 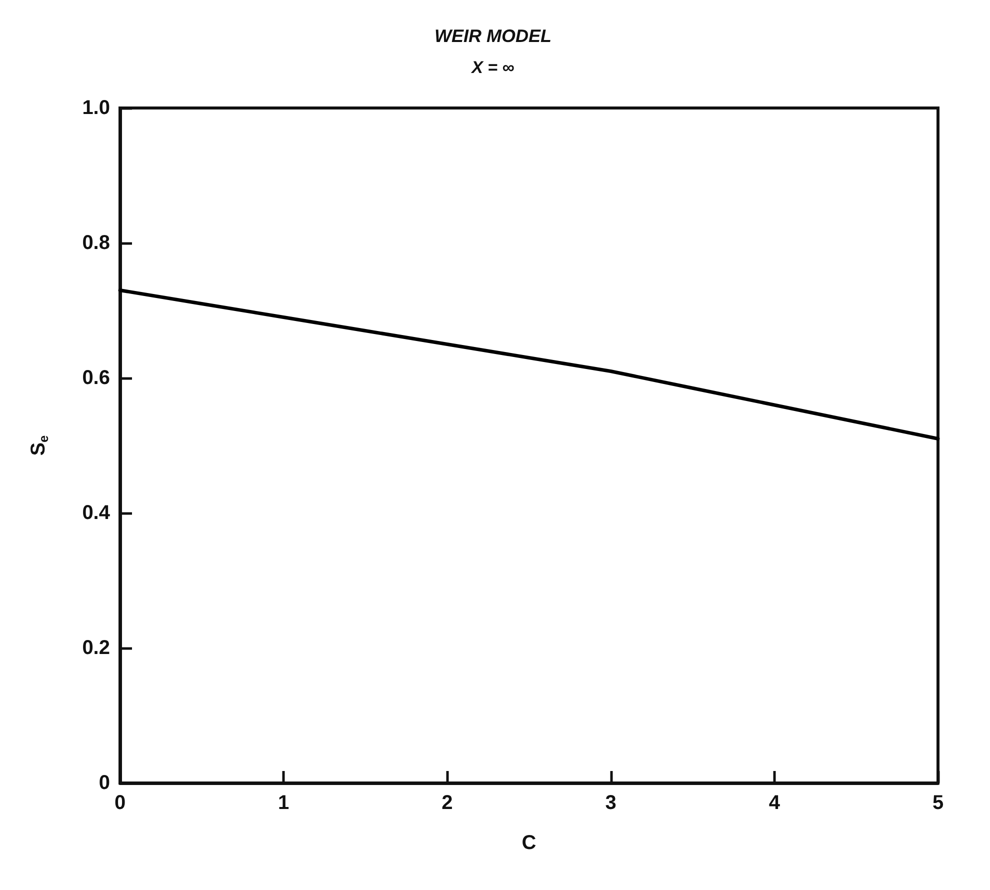 I want to click on x-tick-label: 1, so click(x=284, y=803).